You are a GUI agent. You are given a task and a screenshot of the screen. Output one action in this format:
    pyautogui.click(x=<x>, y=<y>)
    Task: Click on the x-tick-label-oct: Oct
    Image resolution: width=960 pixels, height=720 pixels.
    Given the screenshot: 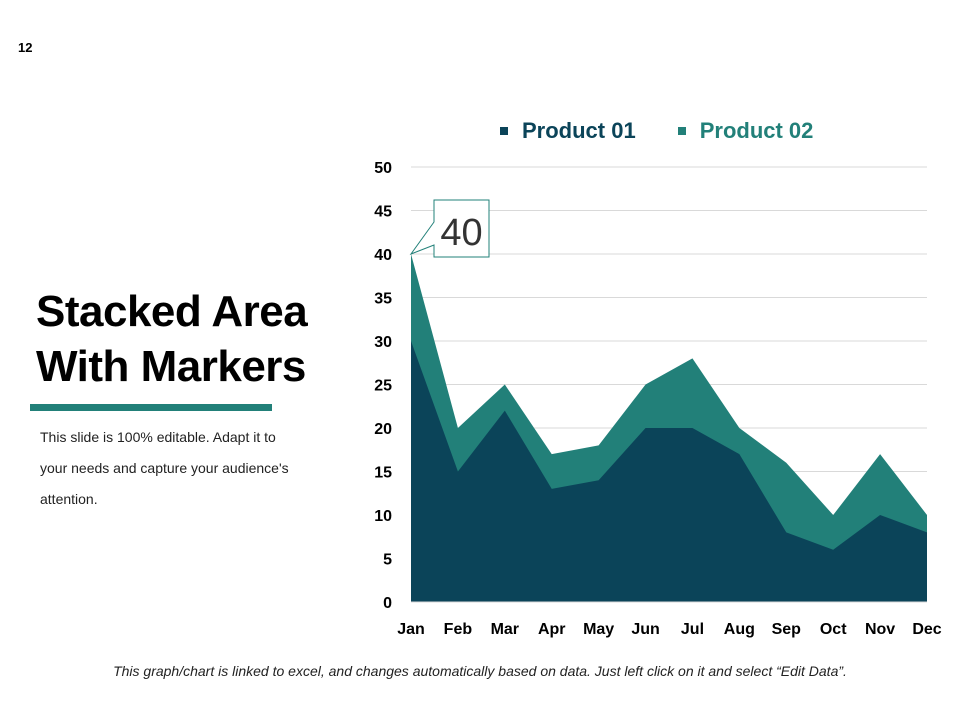 What is the action you would take?
    pyautogui.click(x=833, y=629)
    